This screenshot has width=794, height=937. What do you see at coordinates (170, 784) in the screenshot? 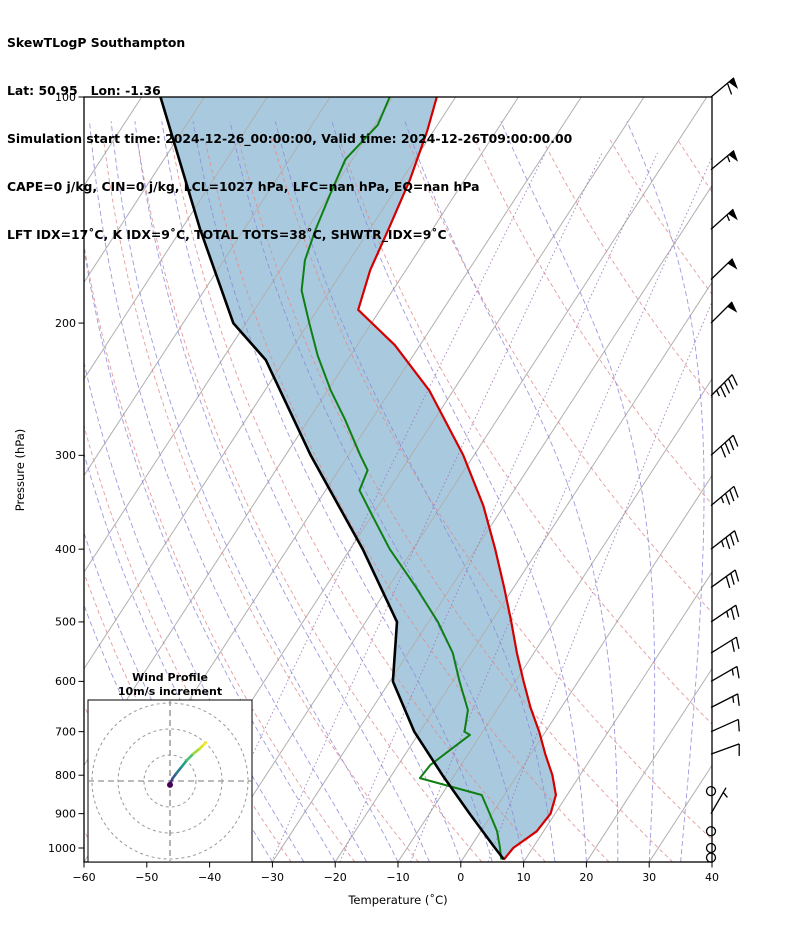
I see `hodograph-surface-point` at bounding box center [170, 784].